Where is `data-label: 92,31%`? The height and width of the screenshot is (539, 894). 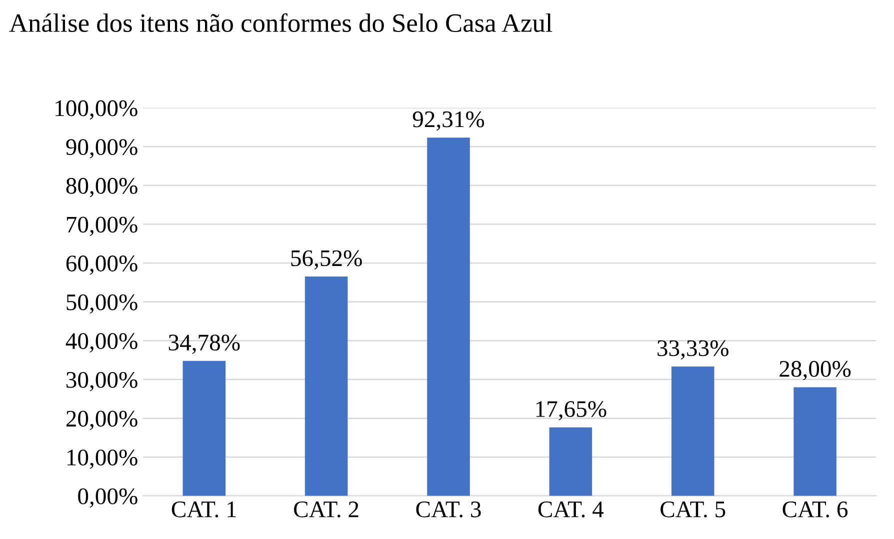
data-label: 92,31% is located at coordinates (448, 121).